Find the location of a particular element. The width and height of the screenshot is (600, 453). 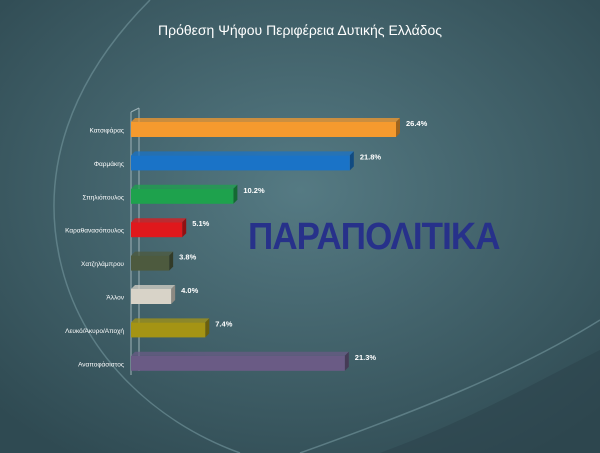

value-label: 4.0% is located at coordinates (189, 290).